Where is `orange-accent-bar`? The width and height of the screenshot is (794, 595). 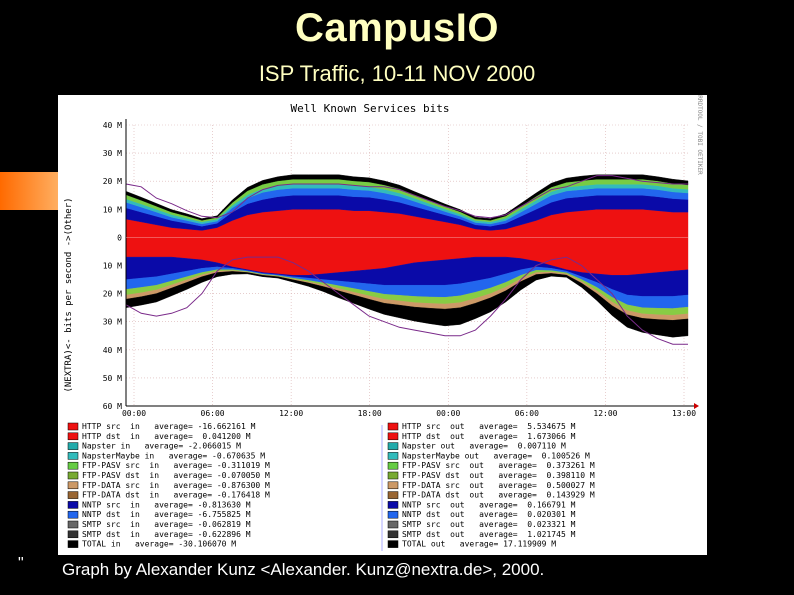 orange-accent-bar is located at coordinates (29, 191).